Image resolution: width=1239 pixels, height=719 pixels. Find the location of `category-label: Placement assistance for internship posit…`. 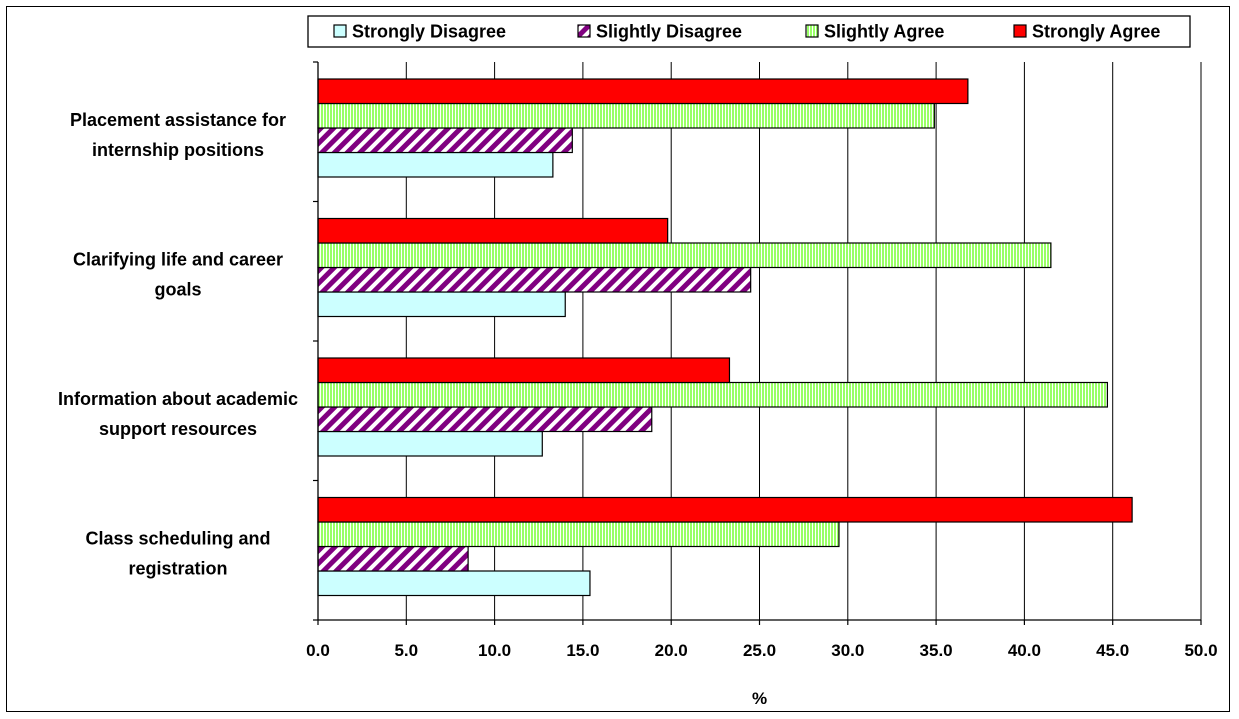

category-label: Placement assistance for internship posit… is located at coordinates (178, 135).